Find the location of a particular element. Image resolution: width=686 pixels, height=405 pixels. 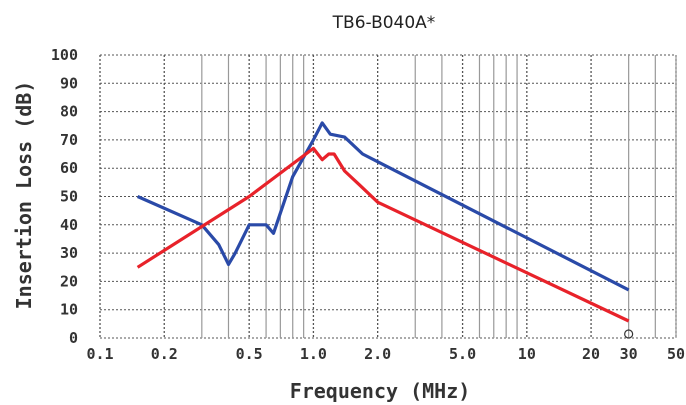

y-tick-label-10: 100 is located at coordinates (64, 55).